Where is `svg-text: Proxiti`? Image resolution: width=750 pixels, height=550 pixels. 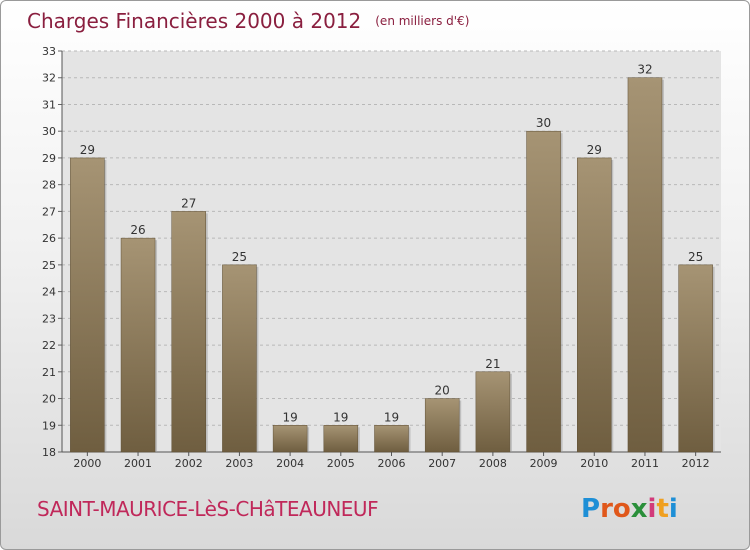 svg-text: Proxiti is located at coordinates (629, 508).